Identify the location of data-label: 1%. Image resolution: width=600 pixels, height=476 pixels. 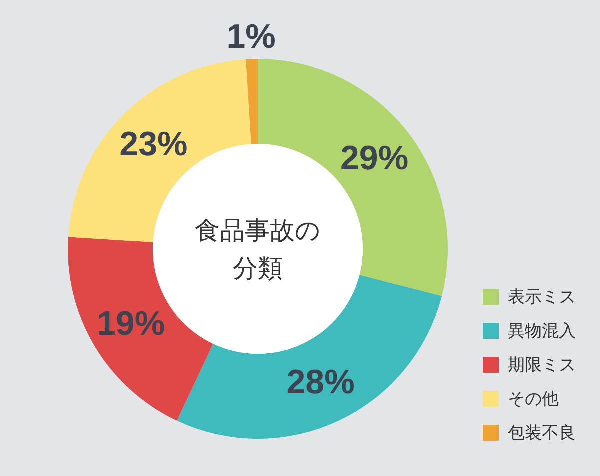
(251, 37).